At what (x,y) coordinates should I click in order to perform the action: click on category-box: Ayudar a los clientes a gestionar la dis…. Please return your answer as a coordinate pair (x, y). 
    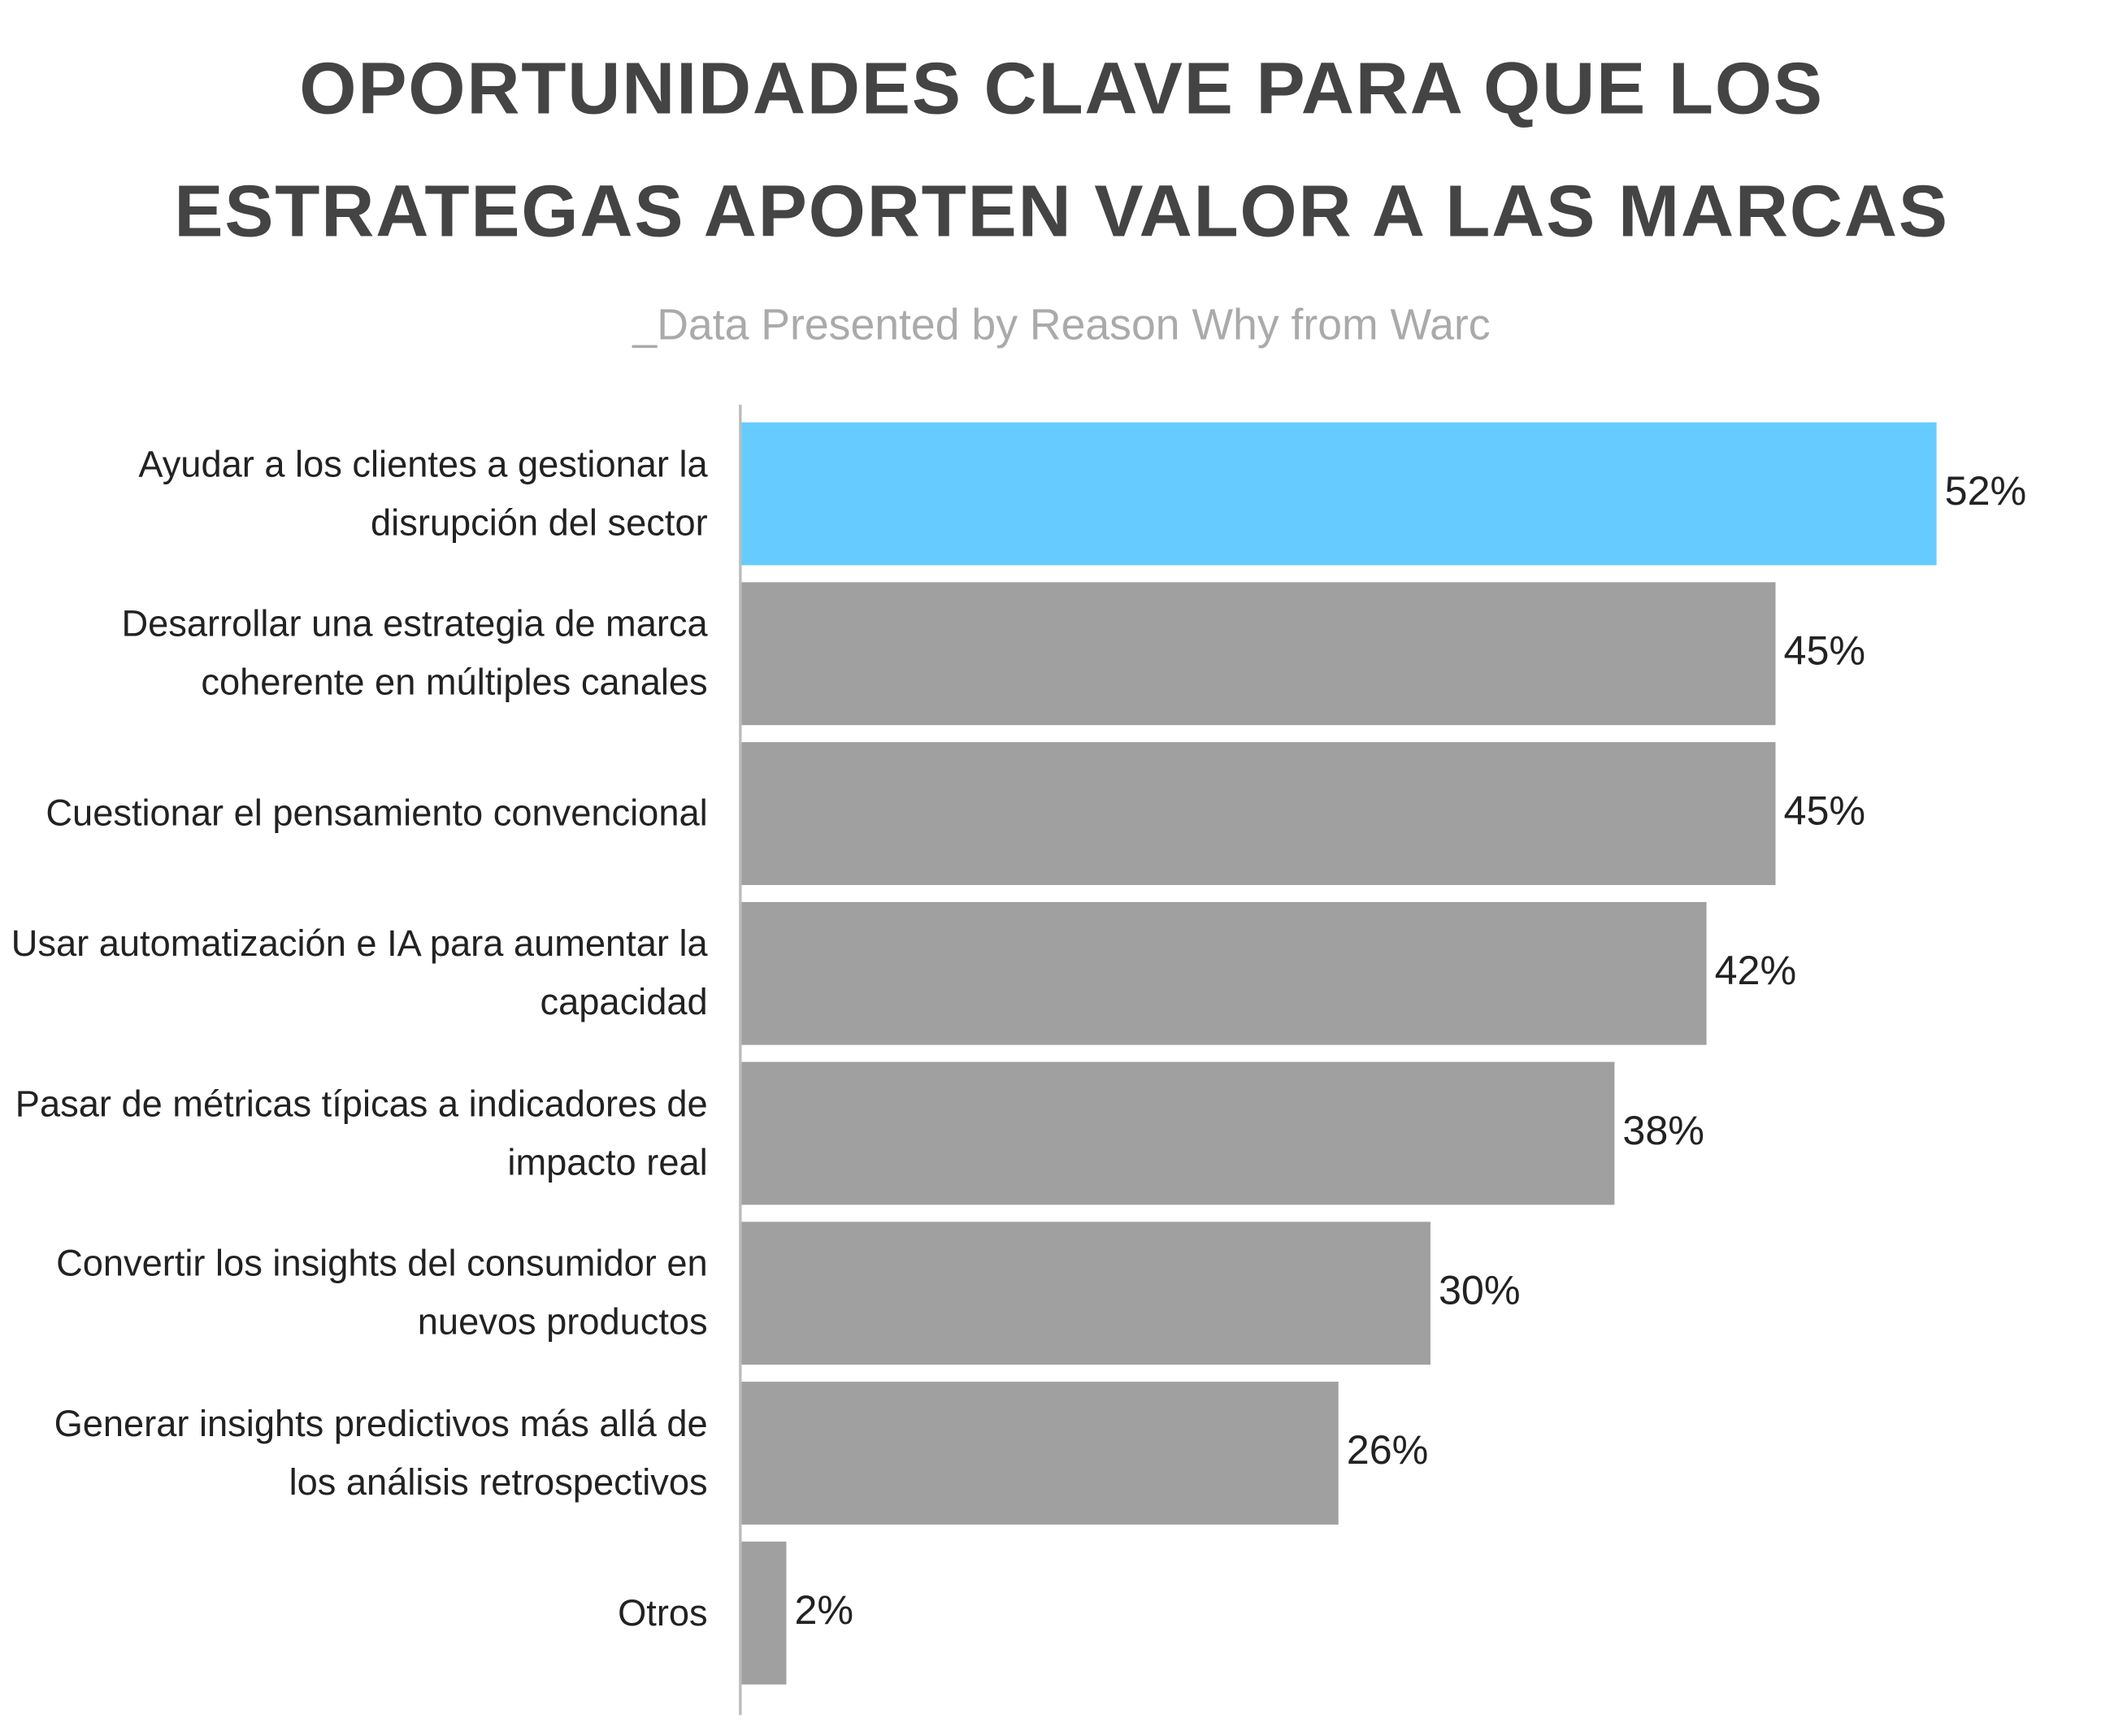
    Looking at the image, I should click on (423, 493).